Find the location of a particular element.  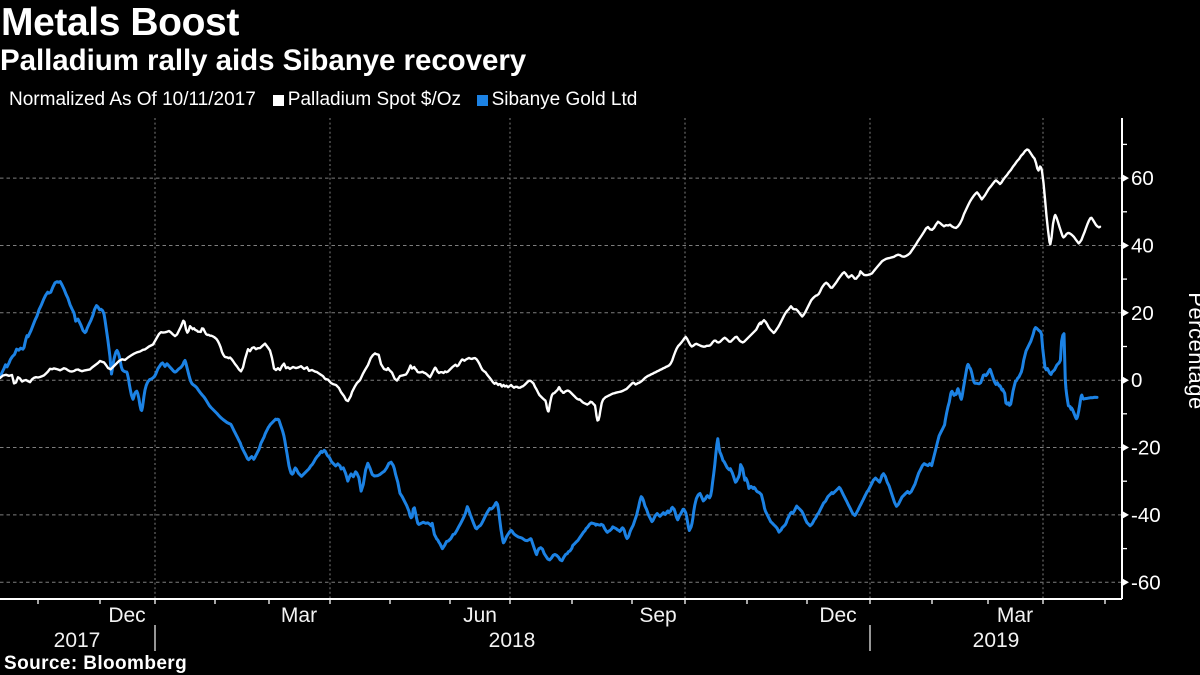

svg-text: 60 is located at coordinates (1142, 178).